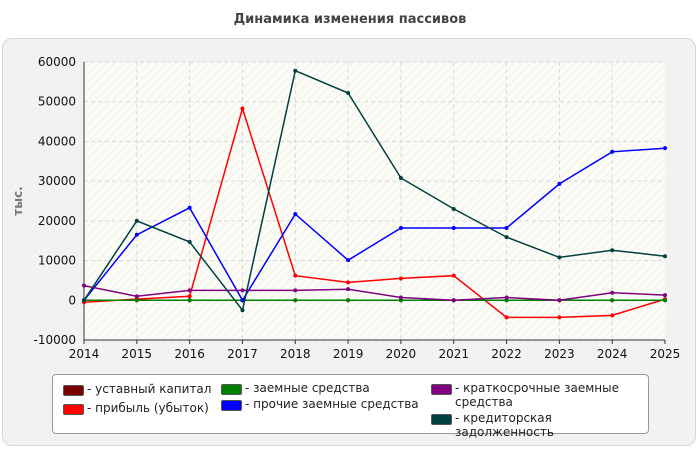 The height and width of the screenshot is (450, 700). What do you see at coordinates (350, 19) in the screenshot?
I see `chart-title: Динамика изменения пассивов` at bounding box center [350, 19].